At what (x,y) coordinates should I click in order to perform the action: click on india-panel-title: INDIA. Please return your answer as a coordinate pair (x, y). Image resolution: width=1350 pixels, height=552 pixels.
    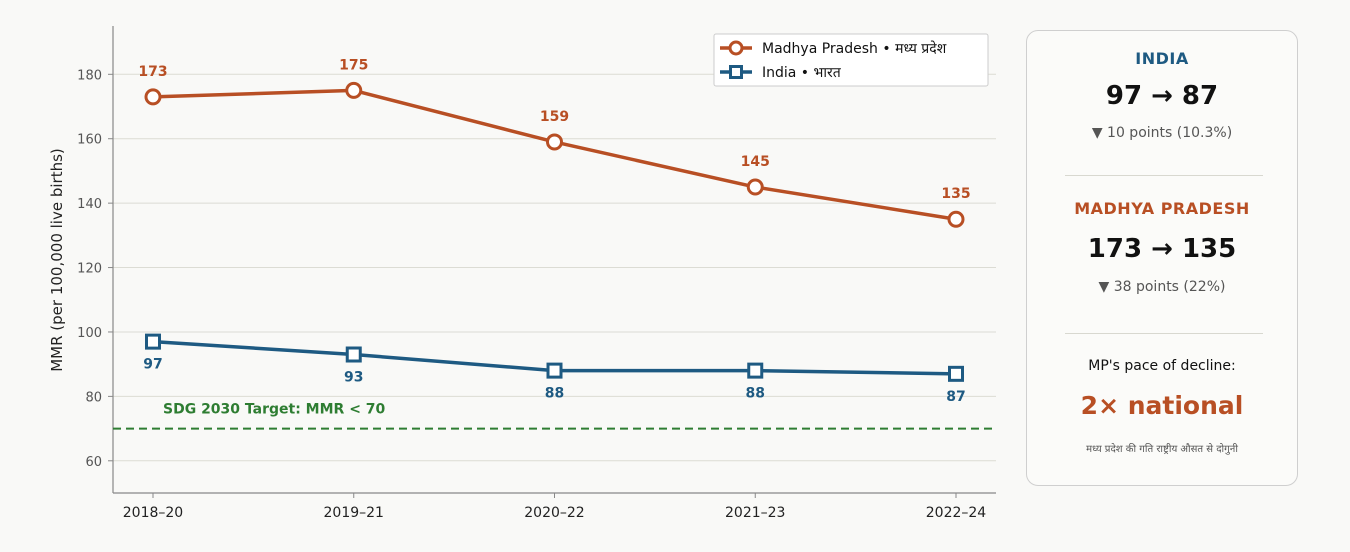
    Looking at the image, I should click on (1162, 58).